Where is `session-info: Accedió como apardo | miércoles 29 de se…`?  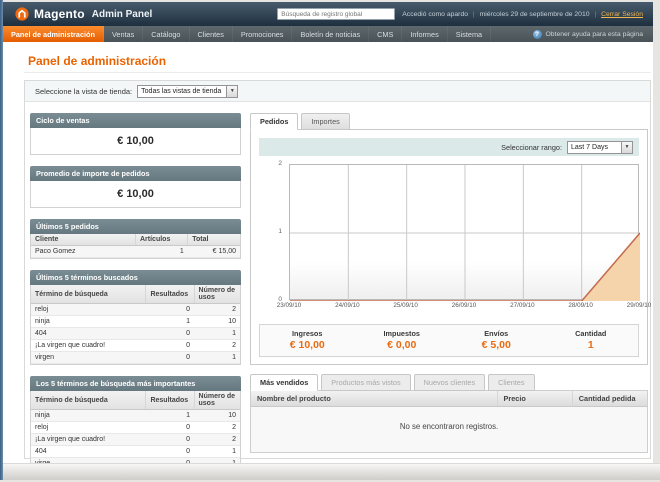
session-info: Accedió como apardo | miércoles 29 de se… is located at coordinates (522, 14).